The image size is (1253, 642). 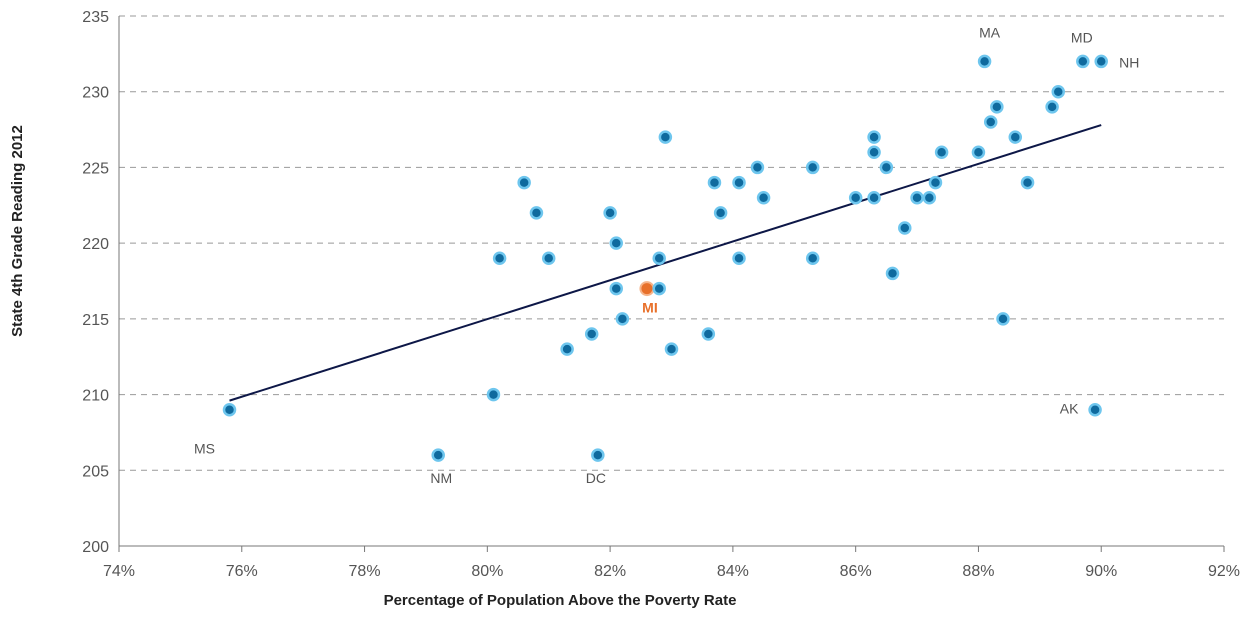 I want to click on point-label-dc: DC, so click(x=596, y=478).